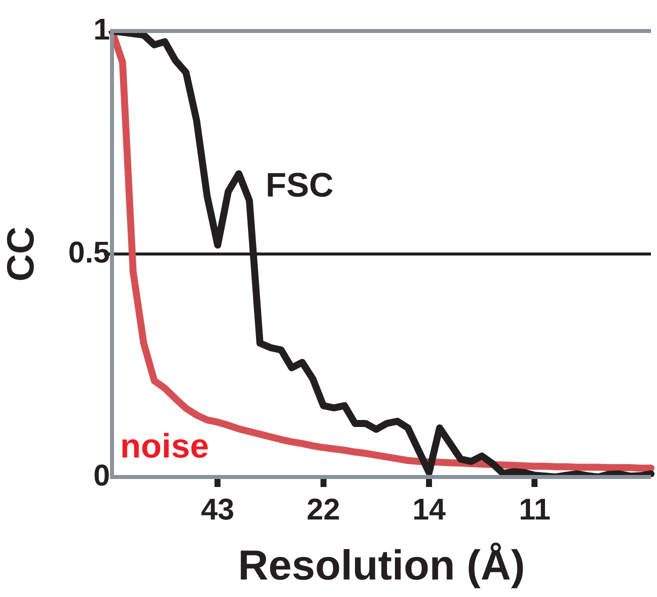  Describe the element at coordinates (89, 253) in the screenshot. I see `y-tick-label: 0.5` at that location.